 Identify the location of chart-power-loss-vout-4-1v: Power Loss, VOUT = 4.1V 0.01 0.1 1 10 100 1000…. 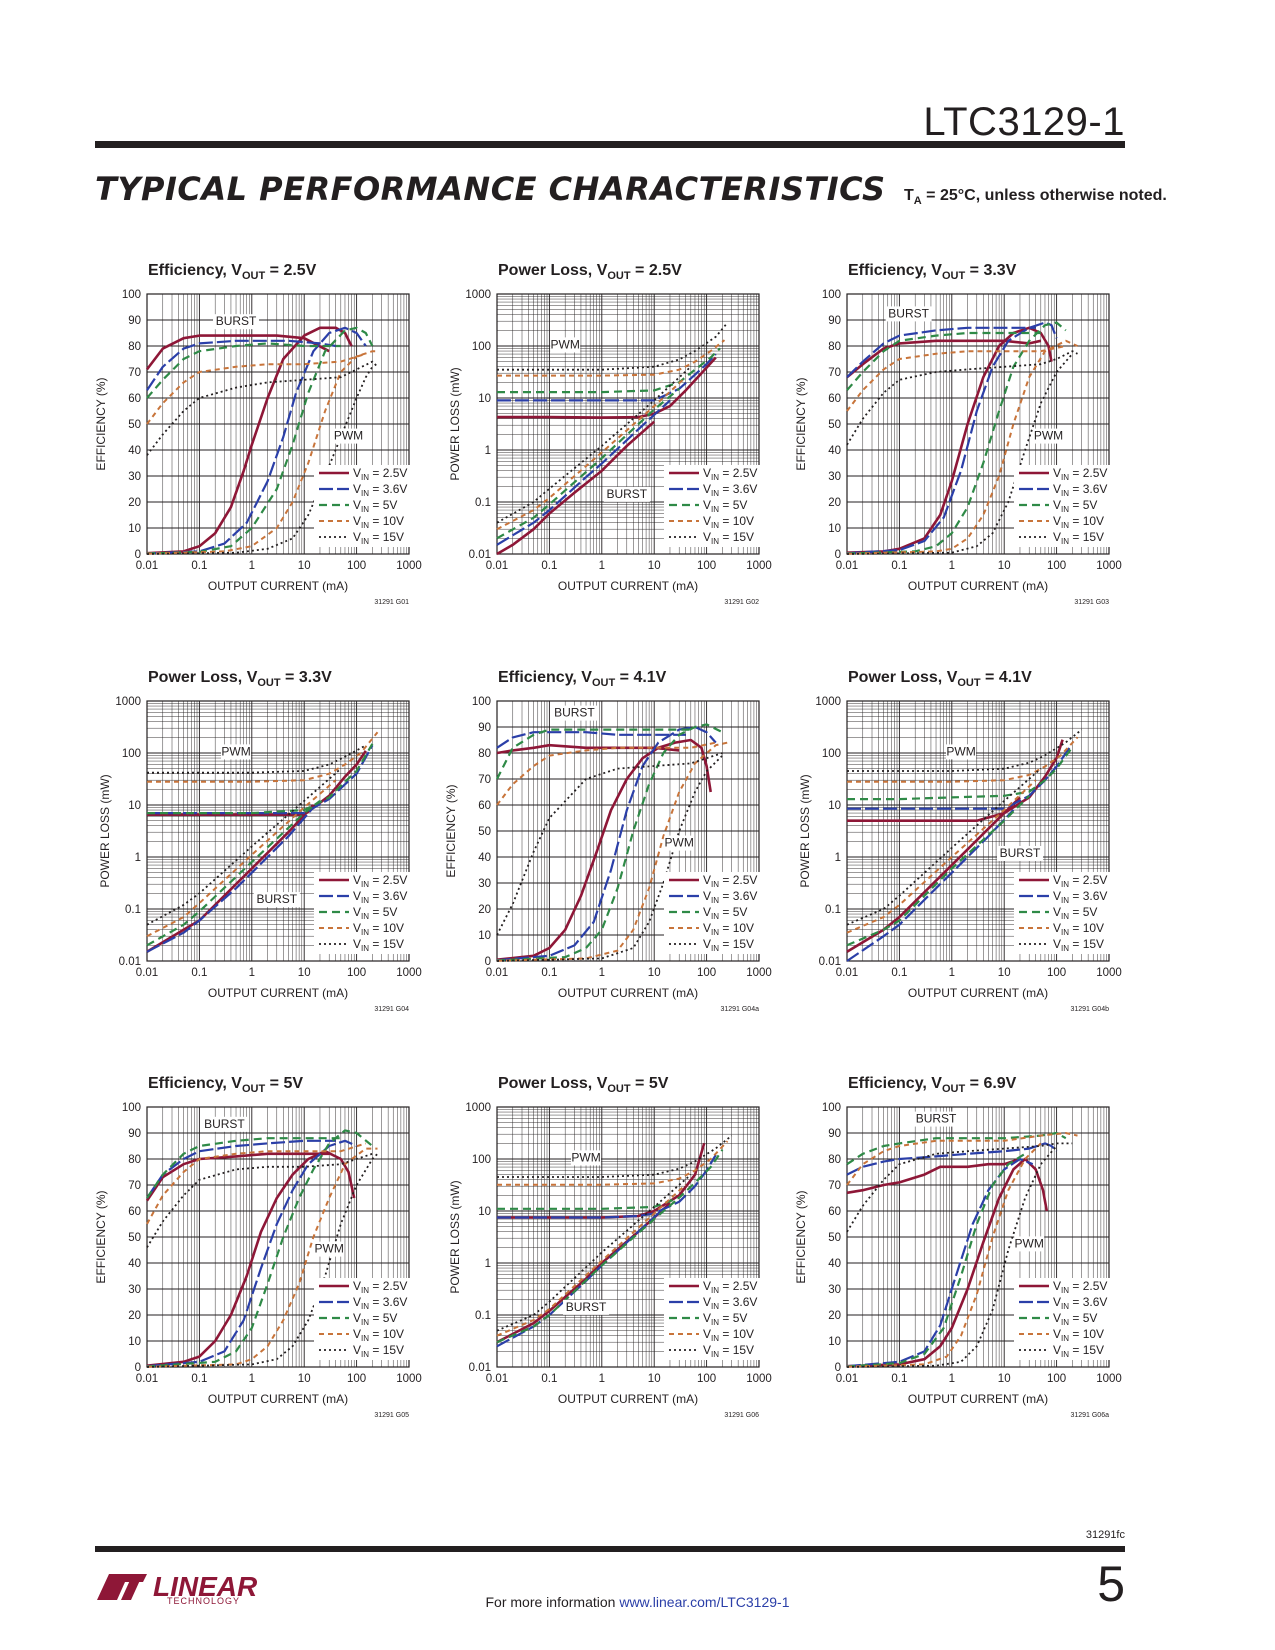
(962, 847).